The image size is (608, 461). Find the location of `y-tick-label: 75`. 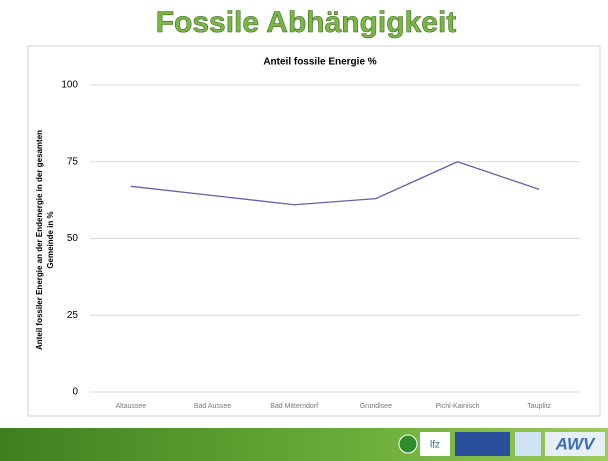

y-tick-label: 75 is located at coordinates (73, 161).